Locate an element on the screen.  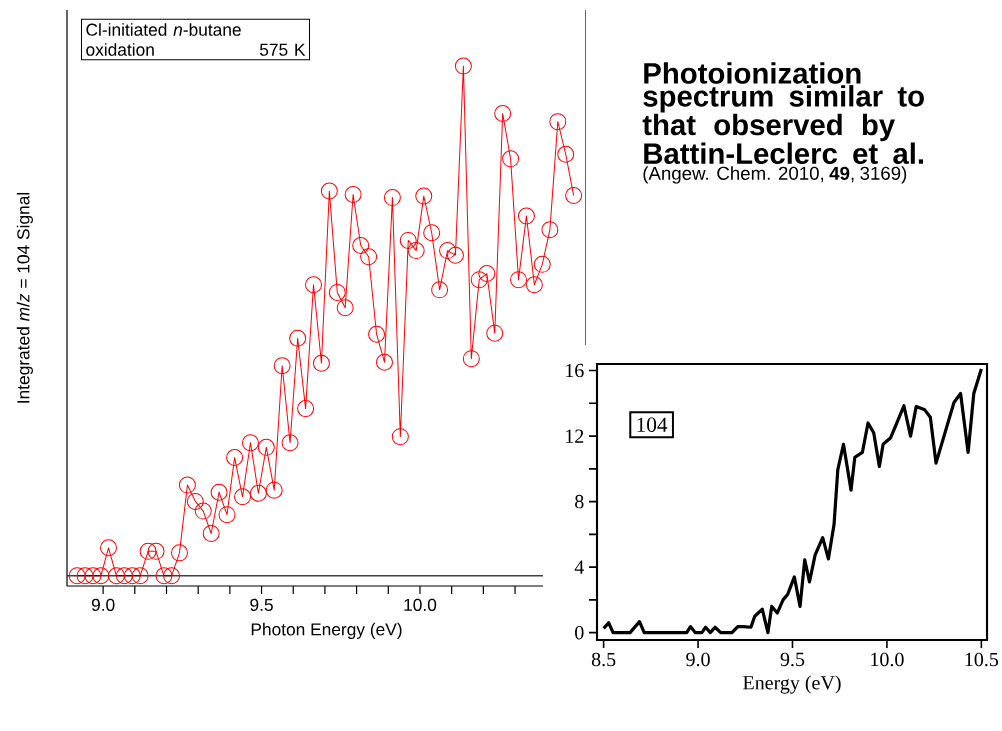
text: 575 K is located at coordinates (282, 49).